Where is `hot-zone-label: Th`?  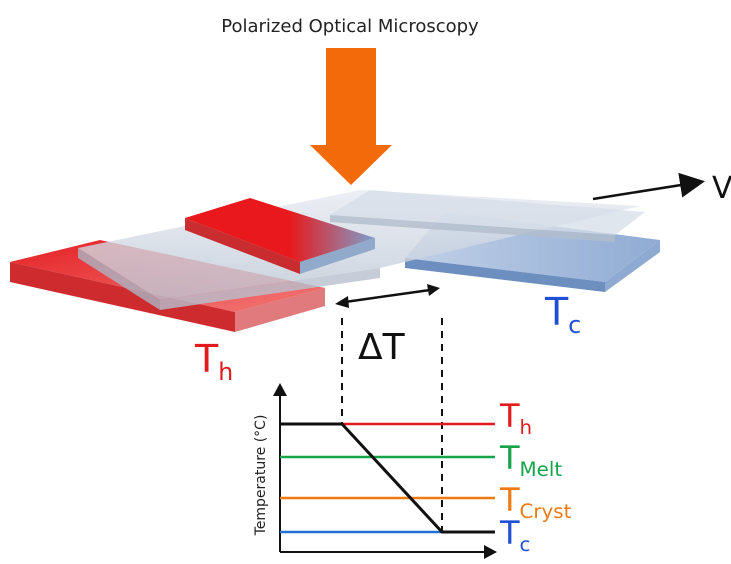 hot-zone-label: Th is located at coordinates (214, 360).